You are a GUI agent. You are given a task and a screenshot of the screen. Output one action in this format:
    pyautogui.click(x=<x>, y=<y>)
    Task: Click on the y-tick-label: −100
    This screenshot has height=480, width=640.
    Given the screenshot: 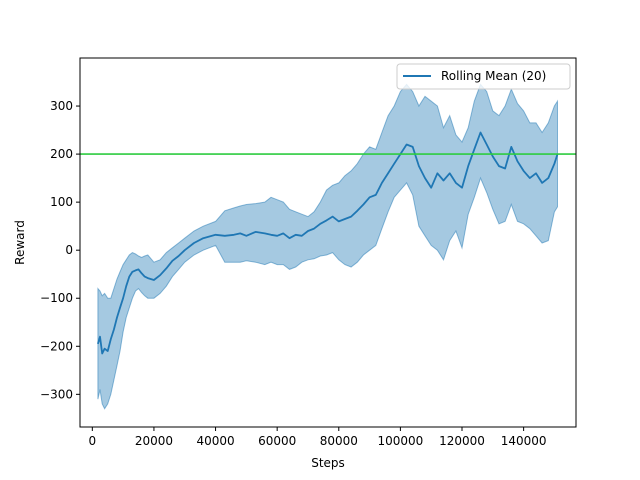 What is the action you would take?
    pyautogui.click(x=56, y=298)
    